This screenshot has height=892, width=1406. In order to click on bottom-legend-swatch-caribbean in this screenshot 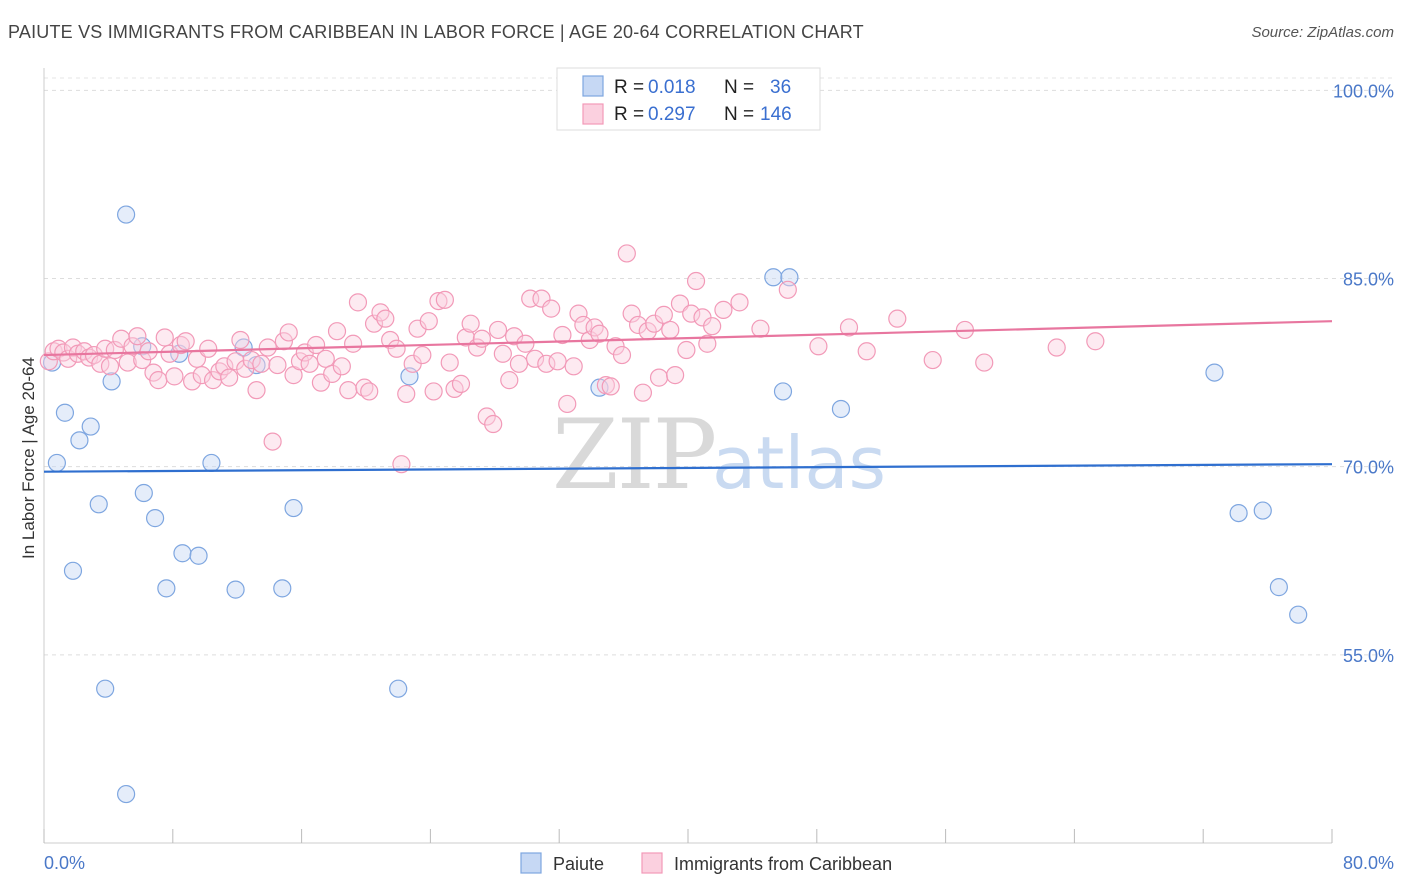, I will do `click(652, 863)`.